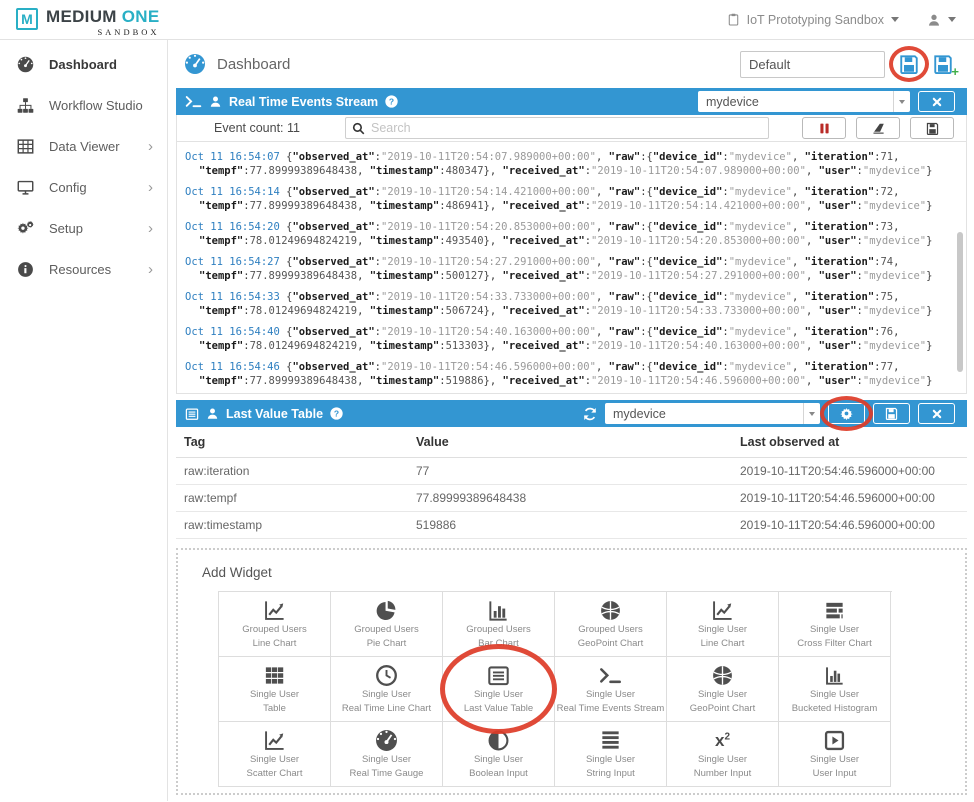 The width and height of the screenshot is (974, 802). Describe the element at coordinates (292, 498) in the screenshot. I see `tag-cell: raw:tempf` at that location.